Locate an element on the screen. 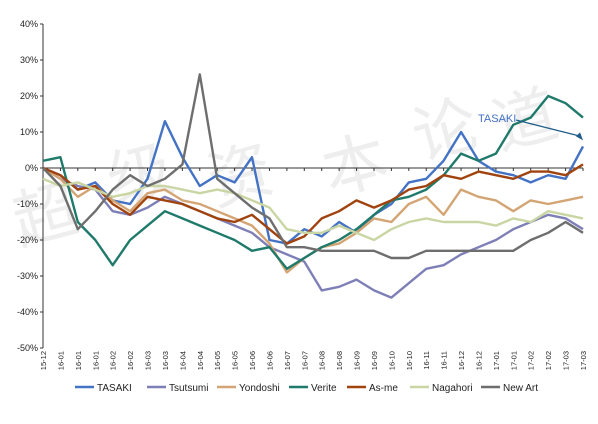 The image size is (598, 424). legend-label-new-art: New Art is located at coordinates (520, 388).